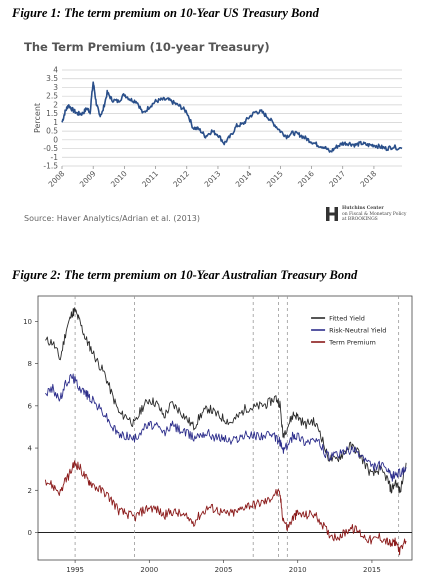 The height and width of the screenshot is (584, 440). I want to click on chart2-ytick-label: 6, so click(30, 406).